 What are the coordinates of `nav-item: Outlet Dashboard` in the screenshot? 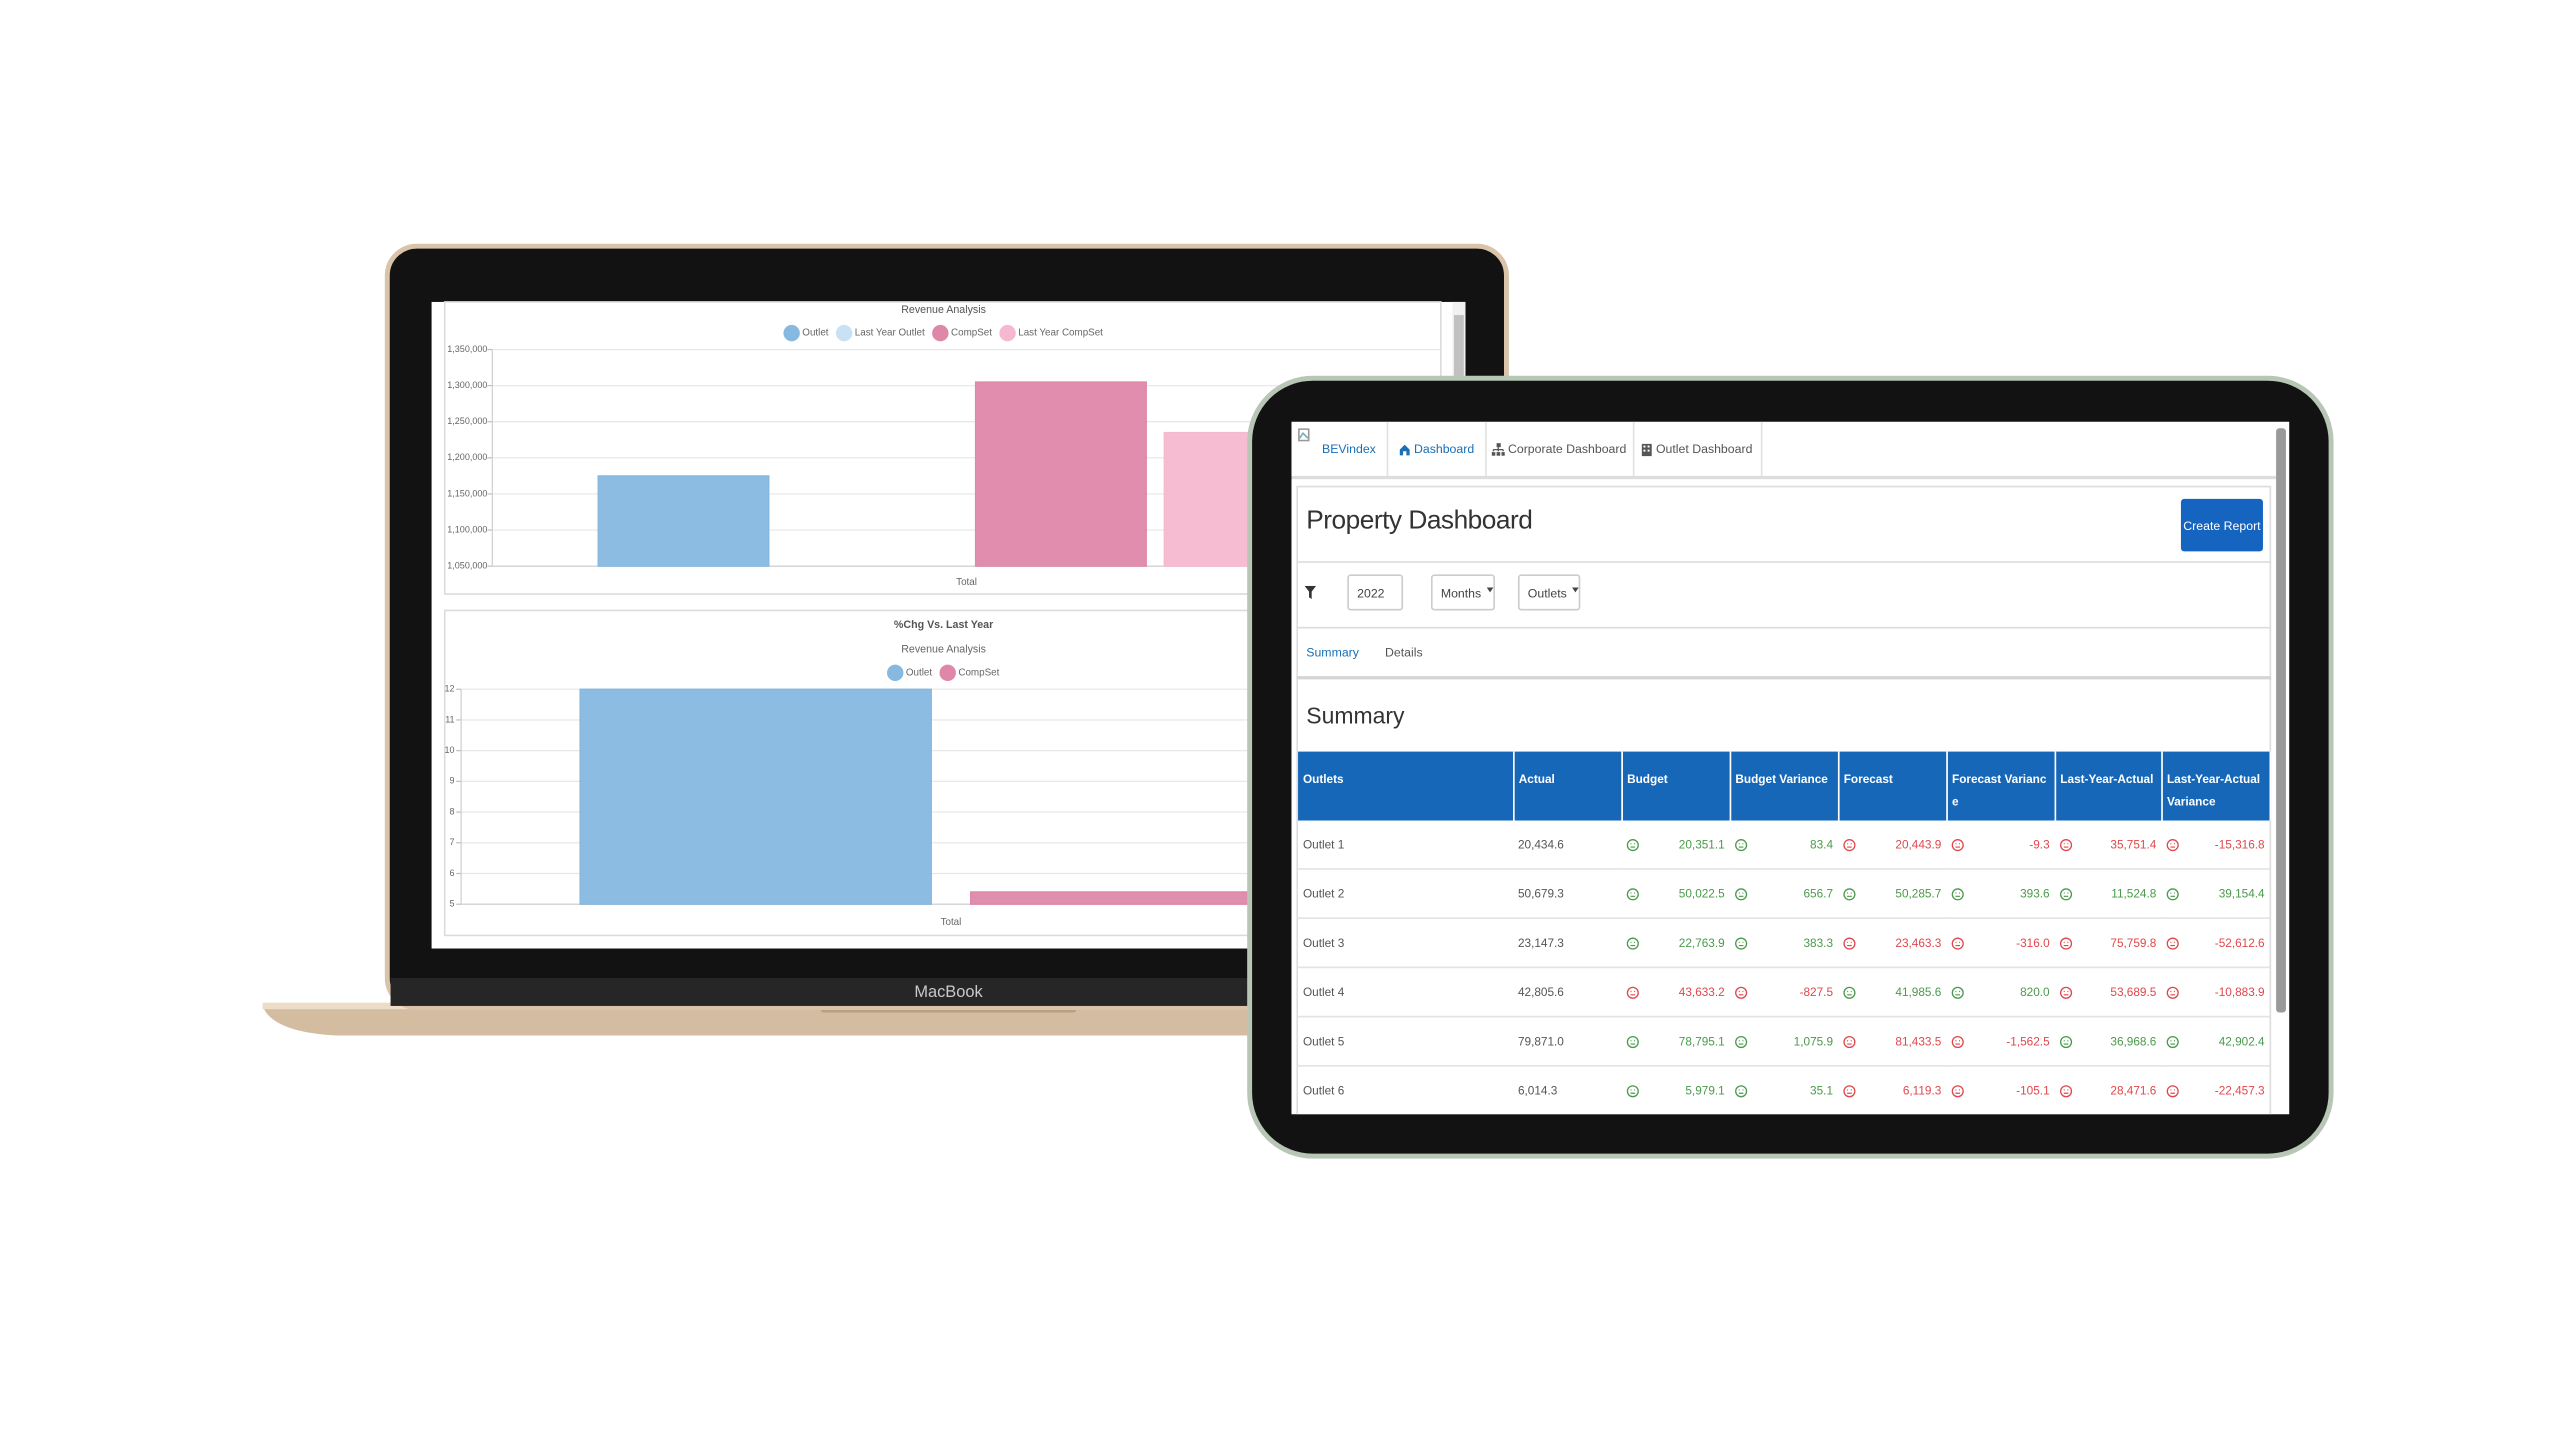 It's located at (1698, 448).